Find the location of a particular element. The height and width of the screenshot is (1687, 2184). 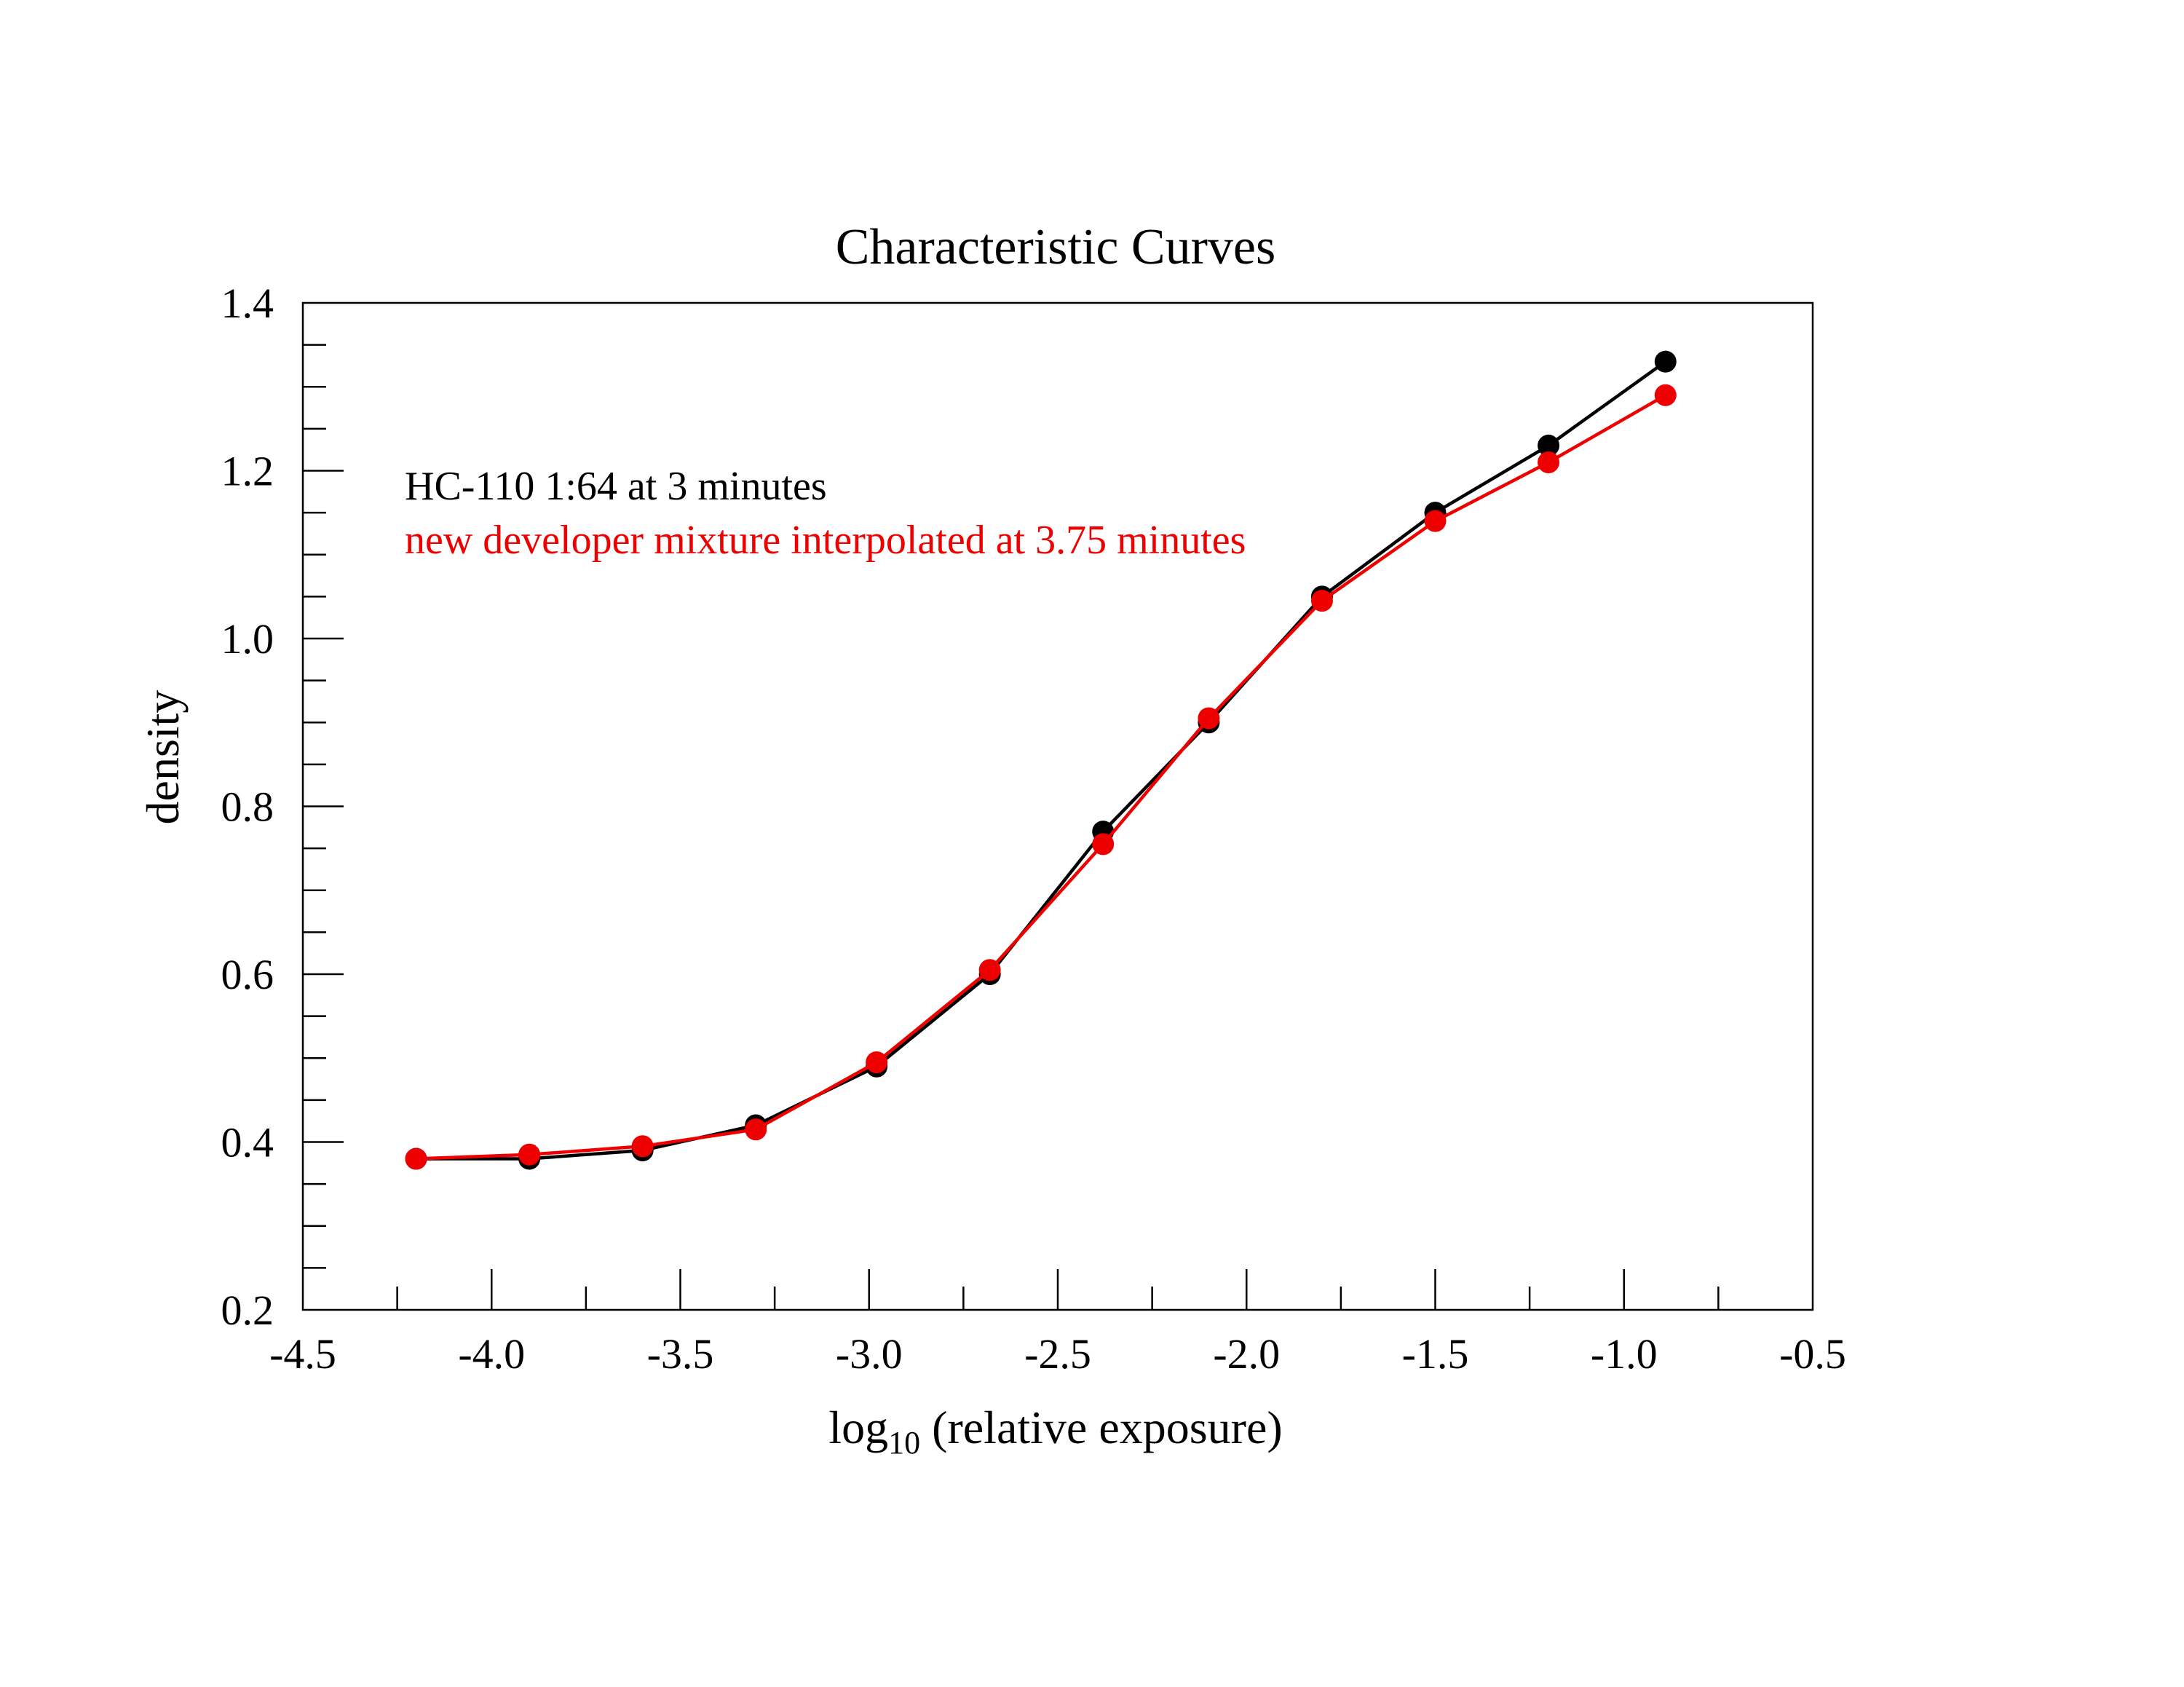

x-axis-label-subscript: 10 is located at coordinates (904, 1443).